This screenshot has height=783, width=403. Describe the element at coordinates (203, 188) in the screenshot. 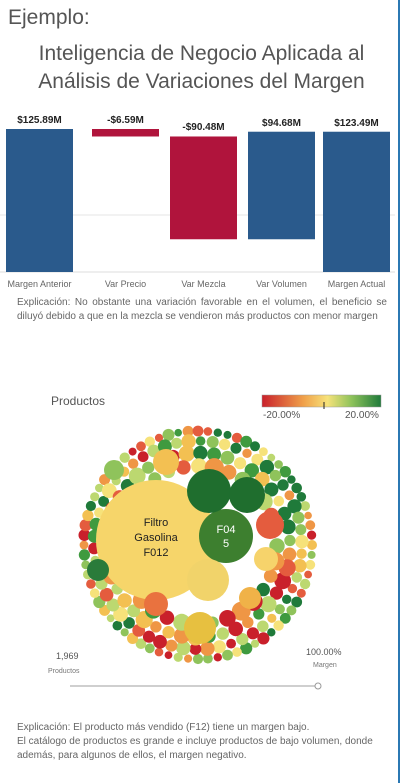

I see `waterfall-bar-var-mezcla` at that location.